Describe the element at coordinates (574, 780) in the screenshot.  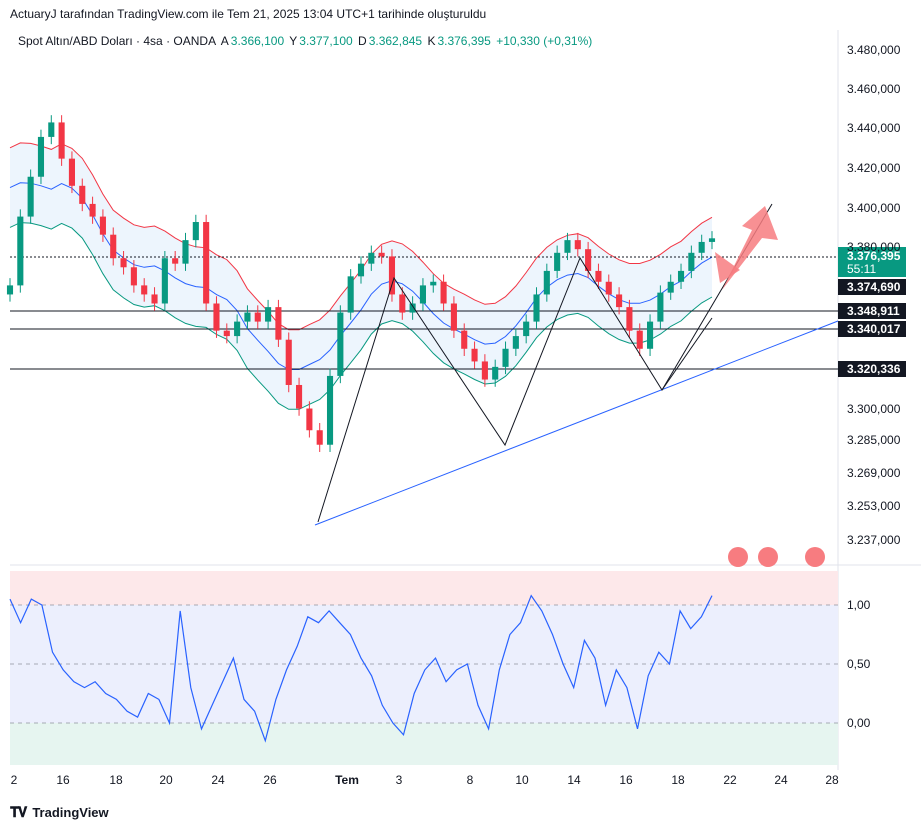
I see `time-tick-label: 14` at that location.